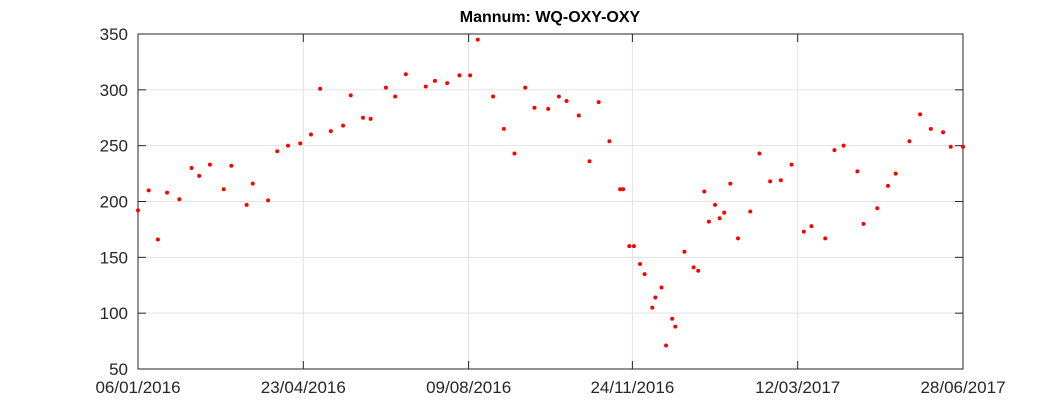  What do you see at coordinates (303, 387) in the screenshot?
I see `x-tick-label: 23/04/2016` at bounding box center [303, 387].